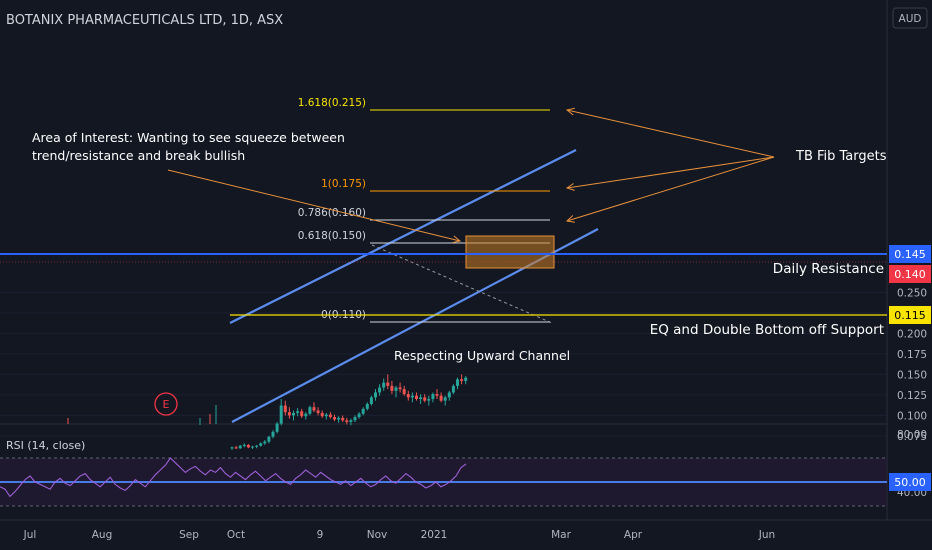 Image resolution: width=932 pixels, height=550 pixels. I want to click on channel-upper-line, so click(403, 236).